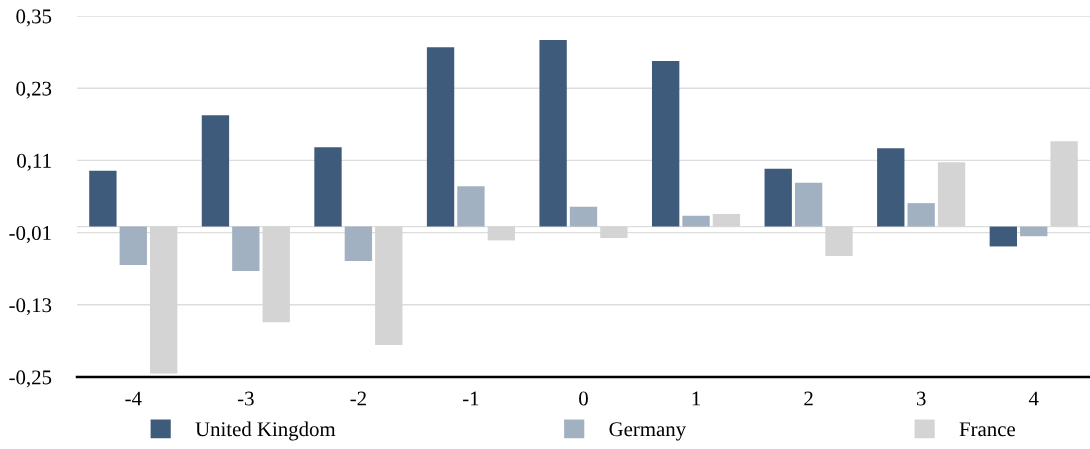 This screenshot has width=1090, height=449. What do you see at coordinates (245, 398) in the screenshot?
I see `x-tick-label: -3` at bounding box center [245, 398].